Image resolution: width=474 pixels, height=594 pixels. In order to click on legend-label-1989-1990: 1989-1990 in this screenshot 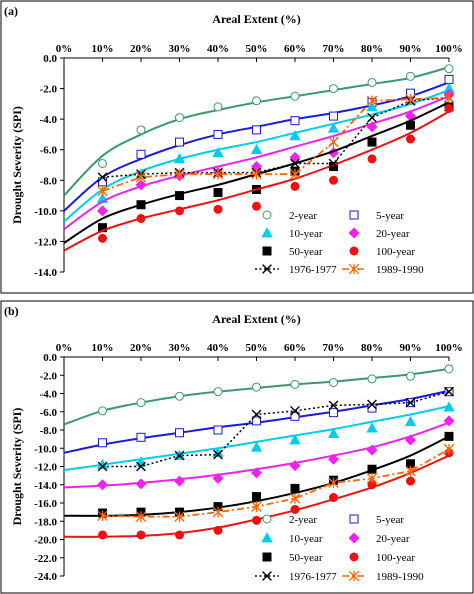, I will do `click(400, 270)`.